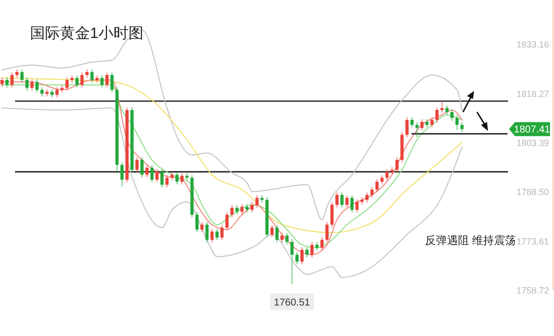 The image size is (554, 336). Describe the element at coordinates (532, 241) in the screenshot. I see `y-tick-label: 1773.61` at that location.